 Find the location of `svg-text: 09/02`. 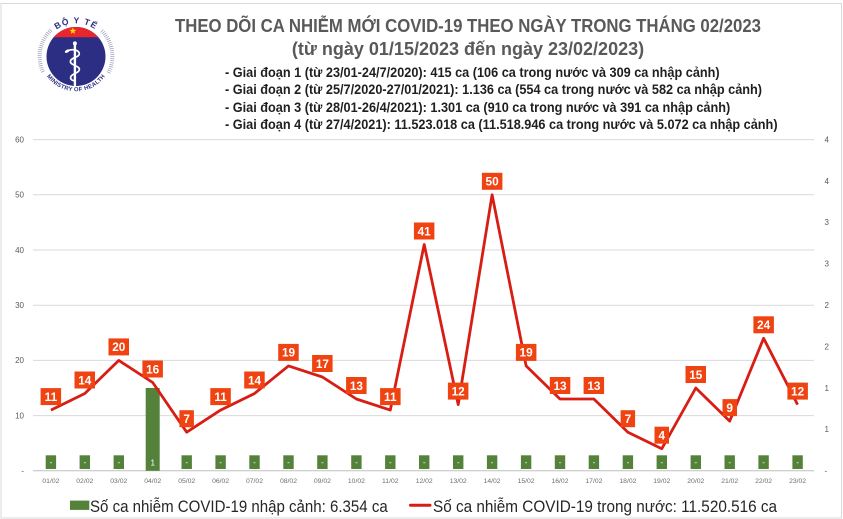

svg-text: 09/02 is located at coordinates (322, 481).